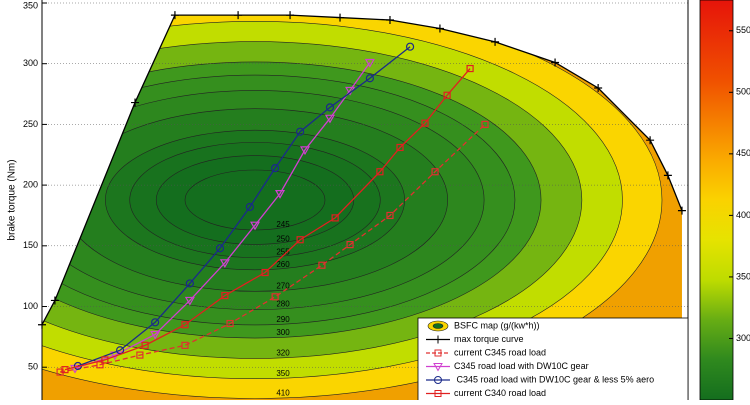  Describe the element at coordinates (33, 367) in the screenshot. I see `y-tick-label: 50` at that location.